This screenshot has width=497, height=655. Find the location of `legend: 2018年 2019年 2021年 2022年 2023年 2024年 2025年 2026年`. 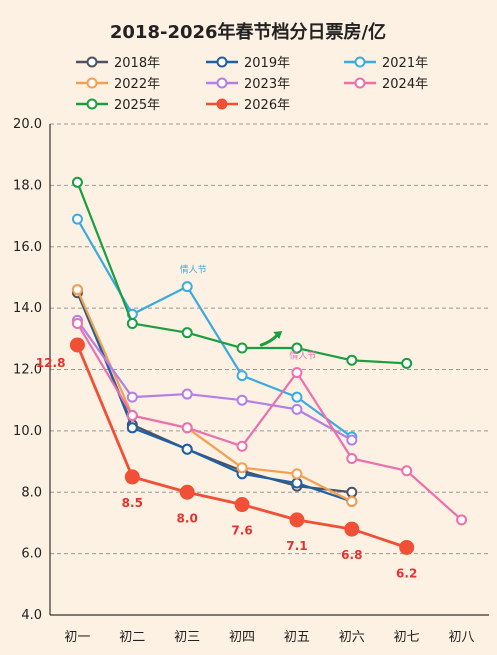

legend: 2018年 2019年 2021年 2022年 2023年 2024年 2025年 2026年 is located at coordinates (252, 84).